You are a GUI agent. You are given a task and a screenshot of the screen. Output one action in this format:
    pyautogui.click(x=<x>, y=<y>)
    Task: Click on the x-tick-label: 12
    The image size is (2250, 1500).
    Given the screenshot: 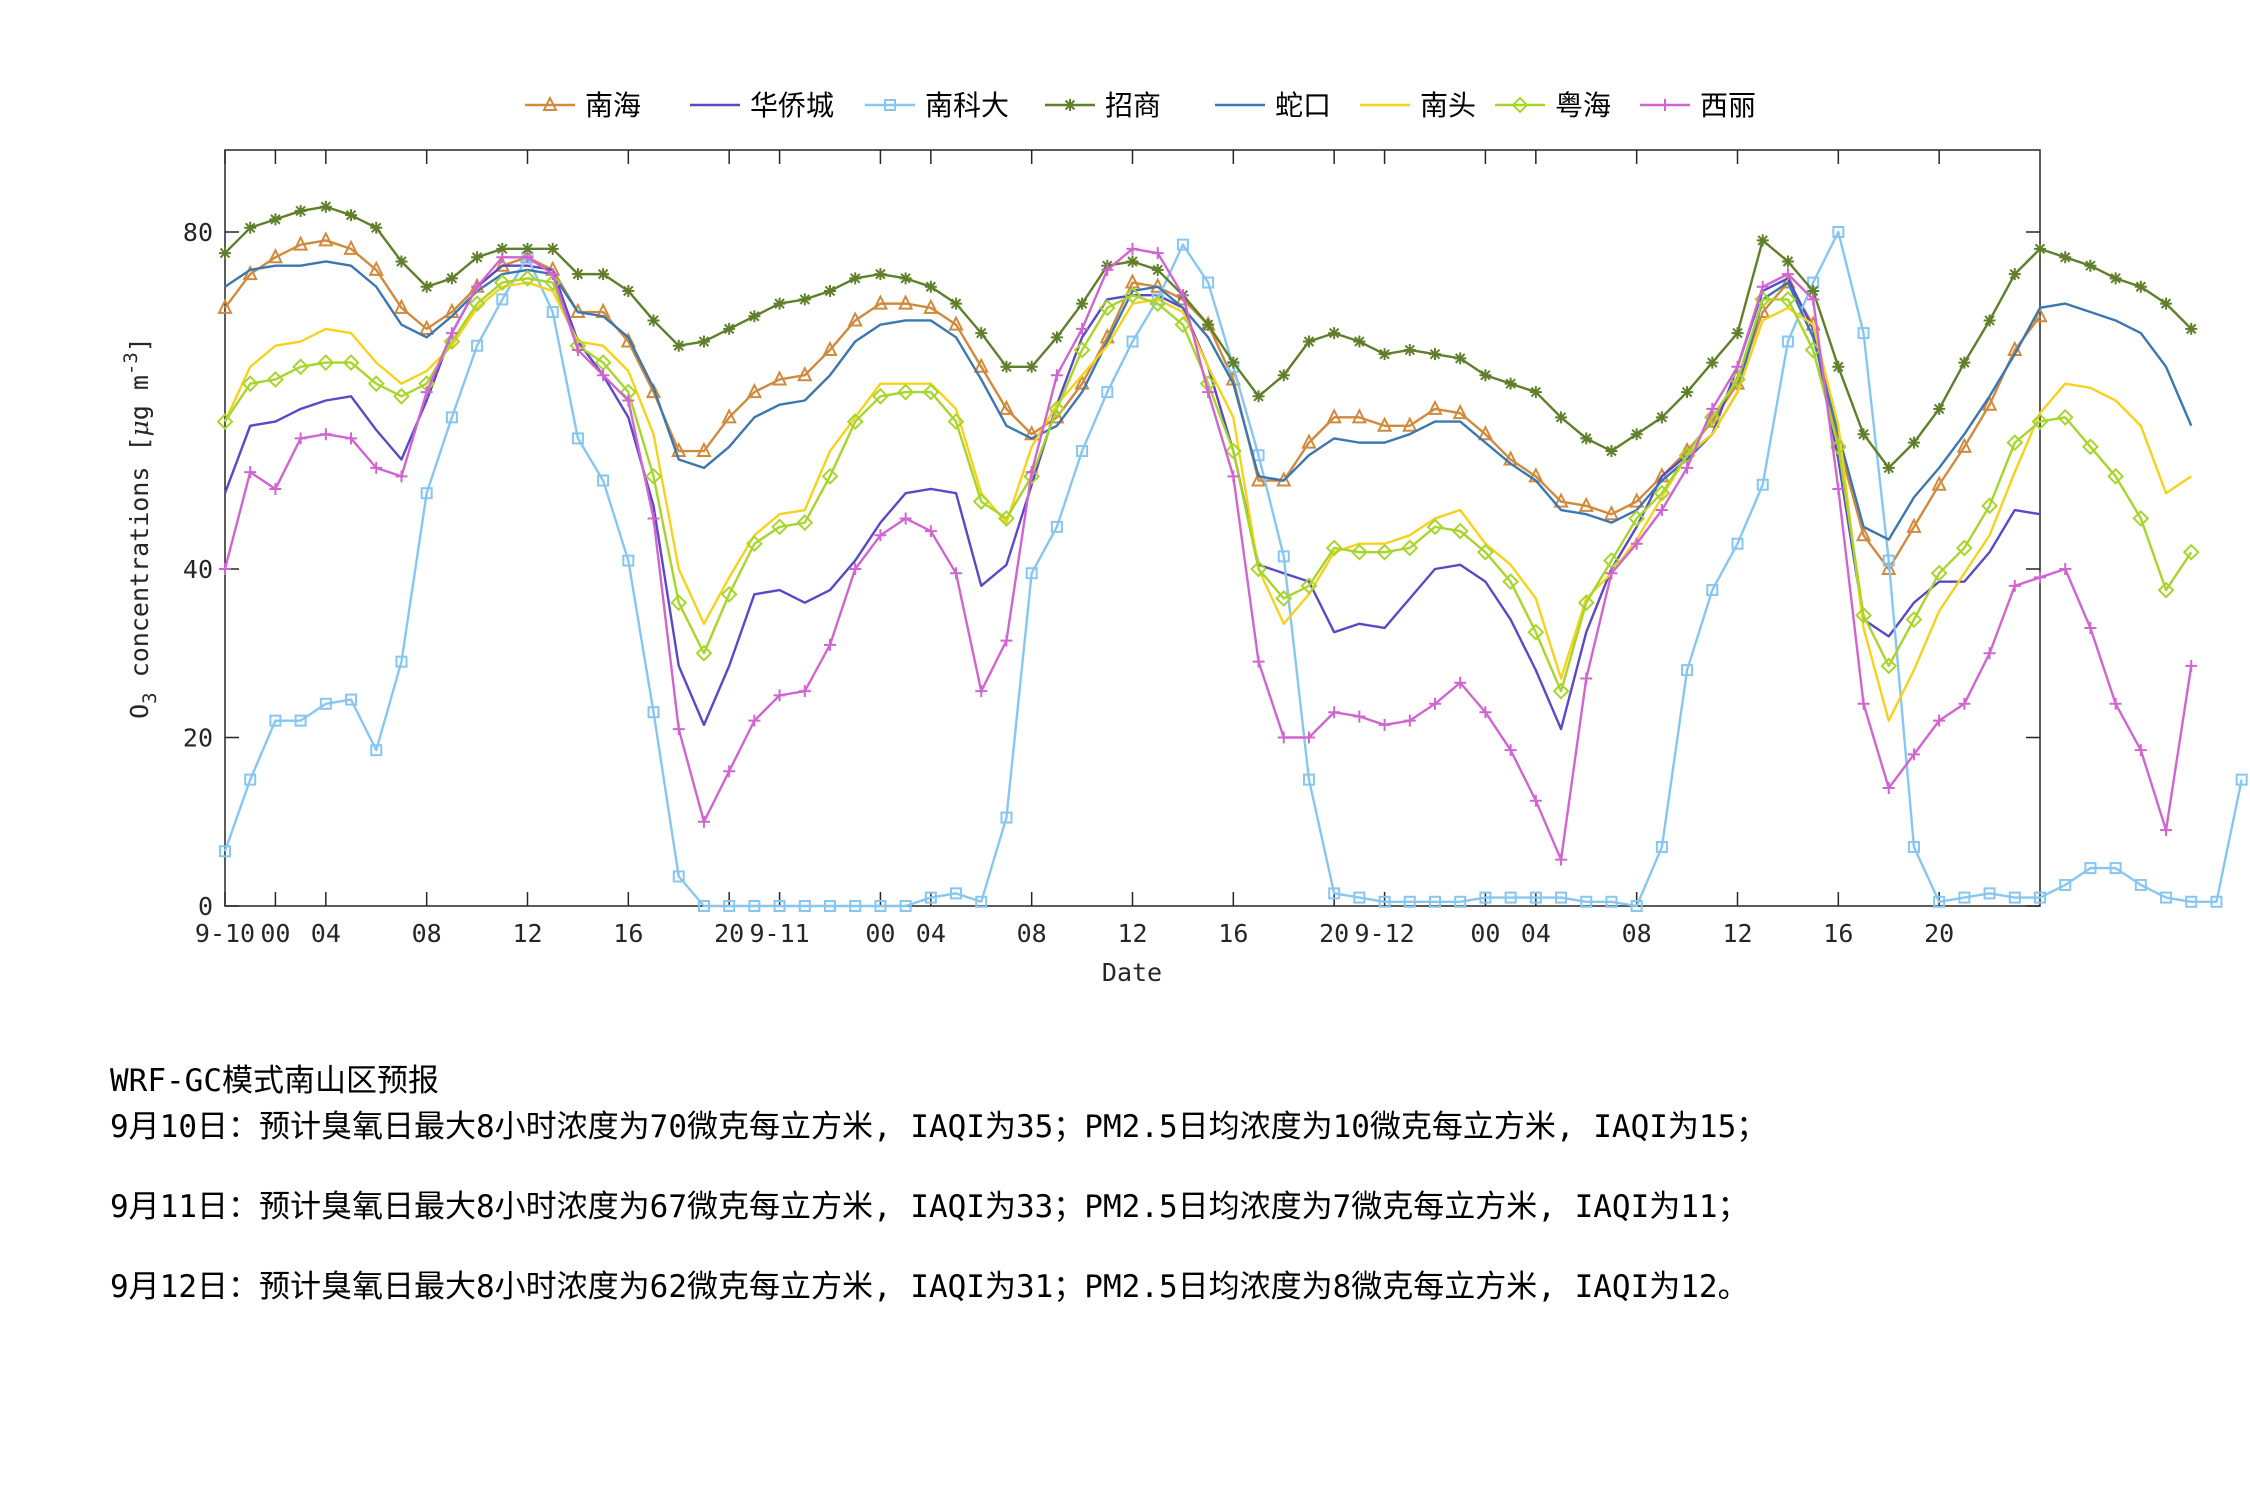 What is the action you would take?
    pyautogui.click(x=1737, y=933)
    